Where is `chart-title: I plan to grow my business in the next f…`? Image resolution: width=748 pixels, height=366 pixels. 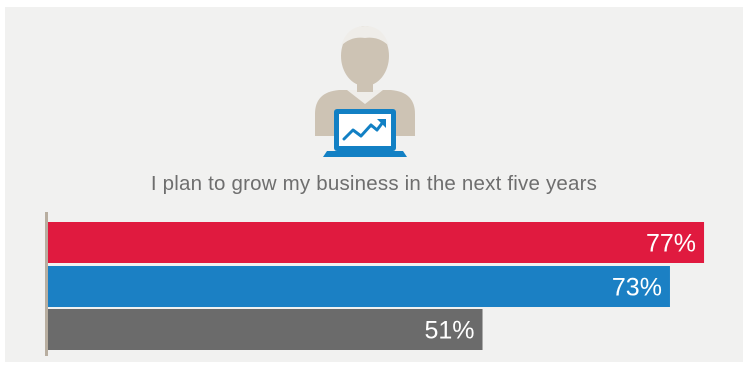
chart-title: I plan to grow my business in the next f… is located at coordinates (374, 183).